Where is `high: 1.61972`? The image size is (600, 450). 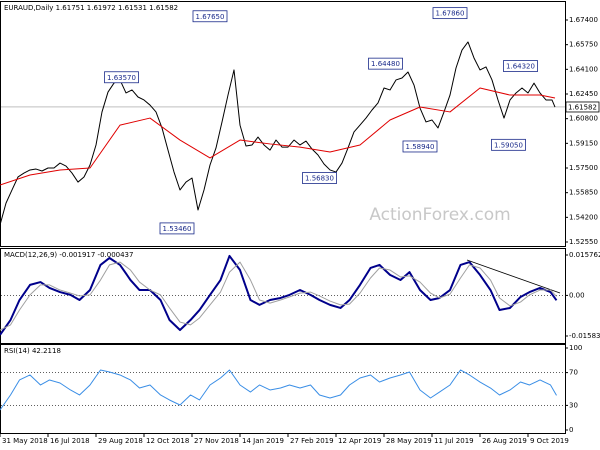 high: 1.61972 is located at coordinates (101, 8).